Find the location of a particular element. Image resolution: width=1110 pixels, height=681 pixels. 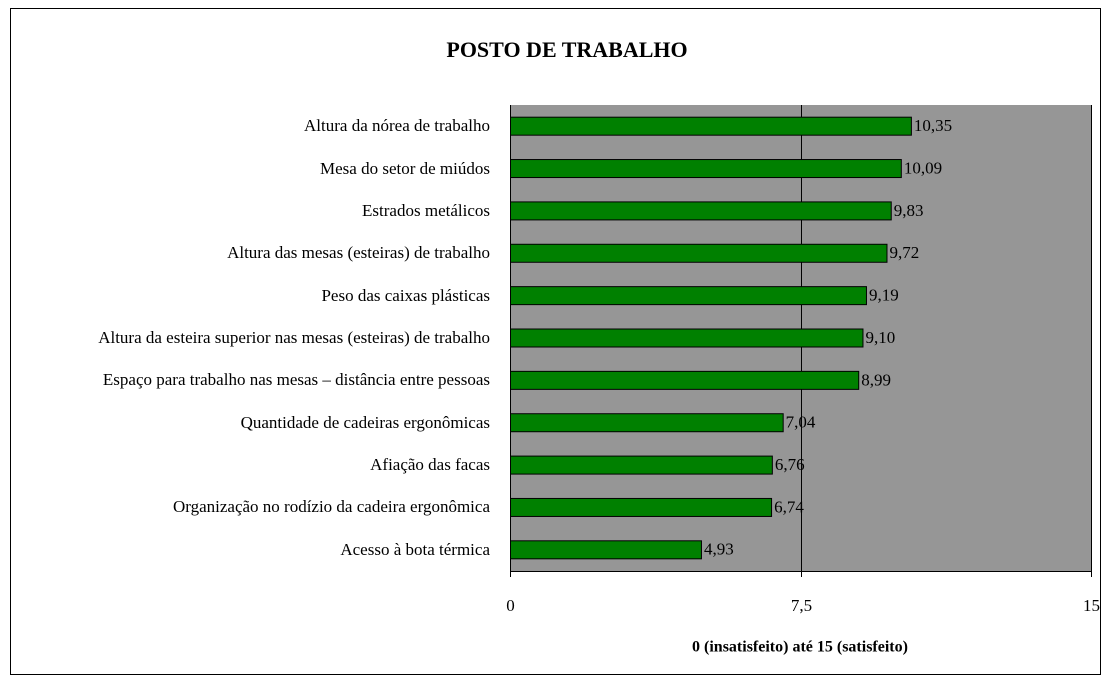

y-tick-label: Afiação das facas is located at coordinates (430, 465).